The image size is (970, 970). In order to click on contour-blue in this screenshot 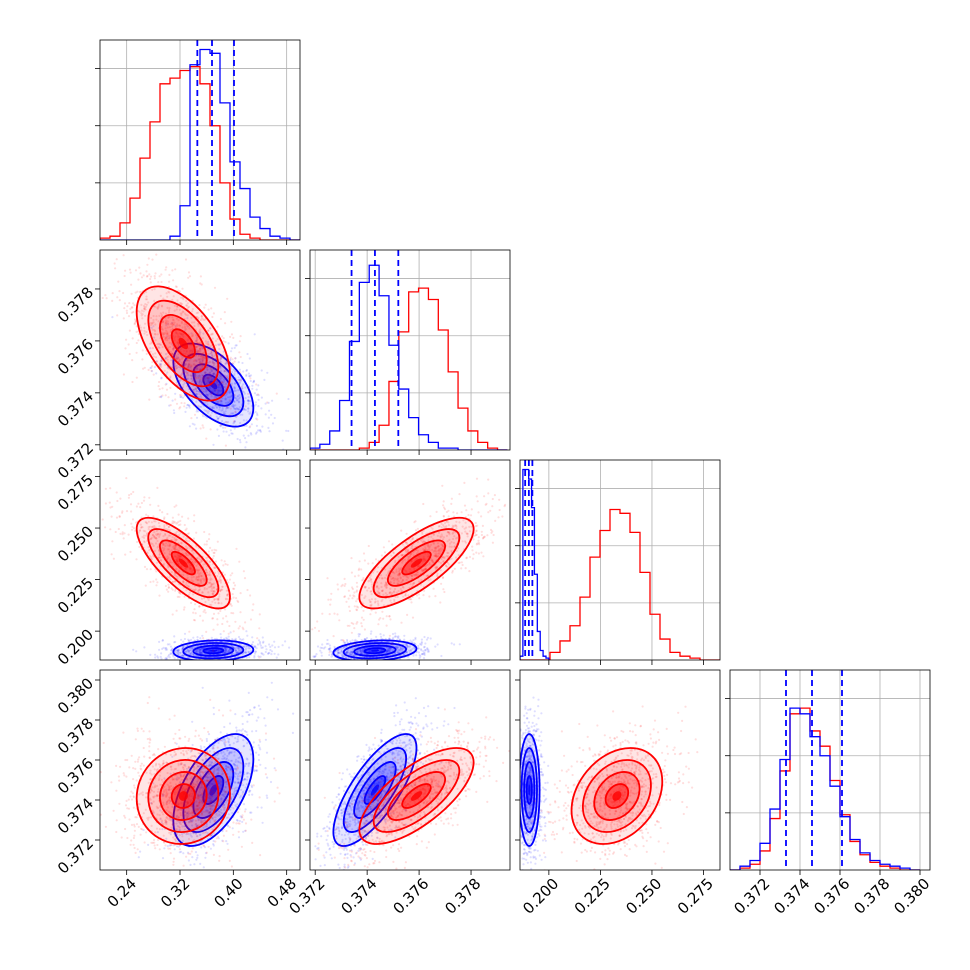, I will do `click(375, 651)`.